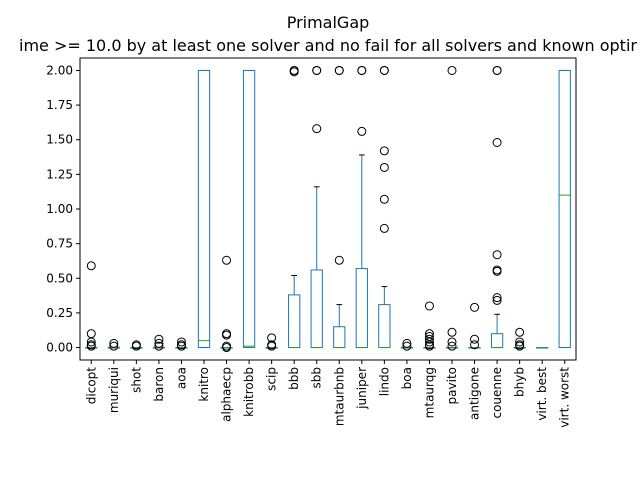 The image size is (640, 480). I want to click on x-tick-label-dicopt: dicopt, so click(91, 386).